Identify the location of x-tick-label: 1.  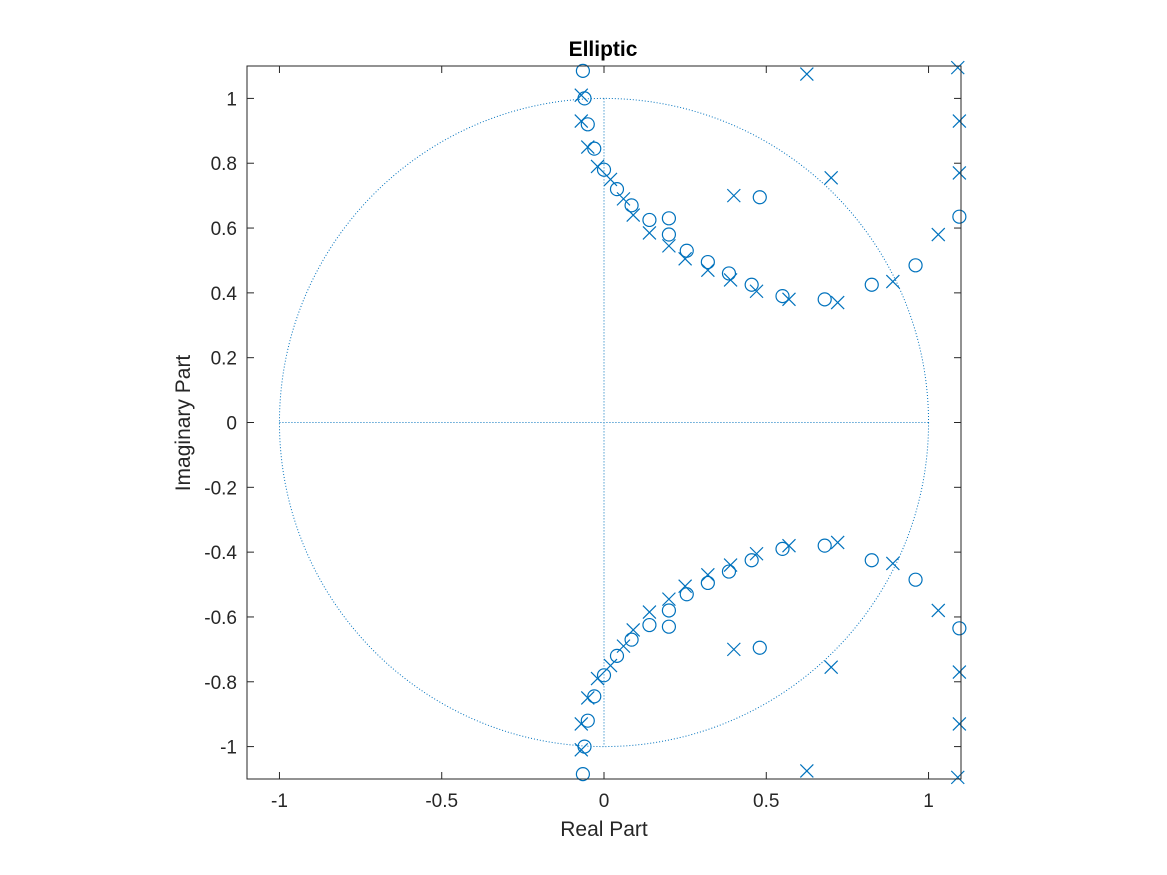
(928, 801).